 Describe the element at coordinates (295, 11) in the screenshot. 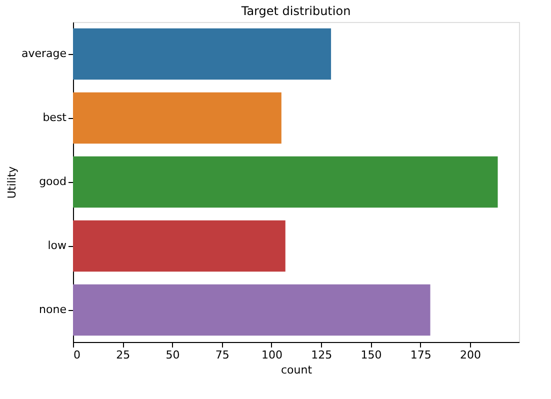

I see `chart-title: Target distribution` at that location.